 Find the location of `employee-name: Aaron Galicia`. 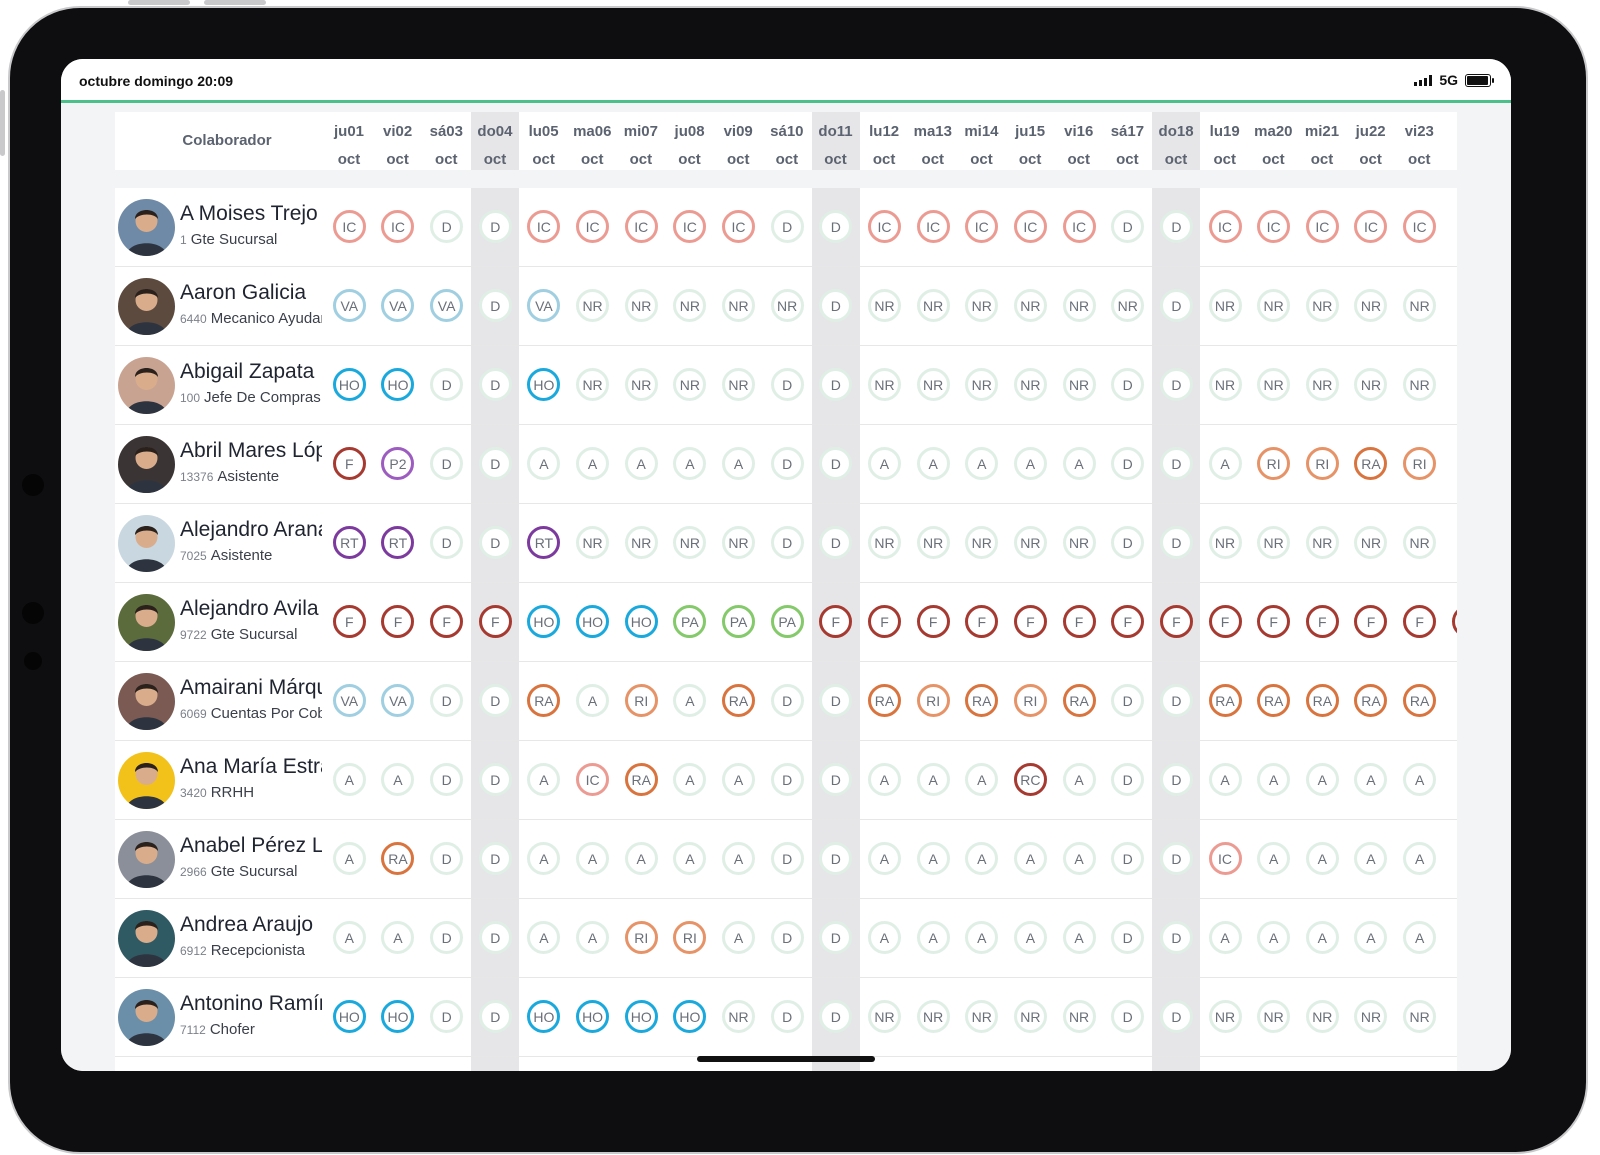

employee-name: Aaron Galicia is located at coordinates (243, 292).